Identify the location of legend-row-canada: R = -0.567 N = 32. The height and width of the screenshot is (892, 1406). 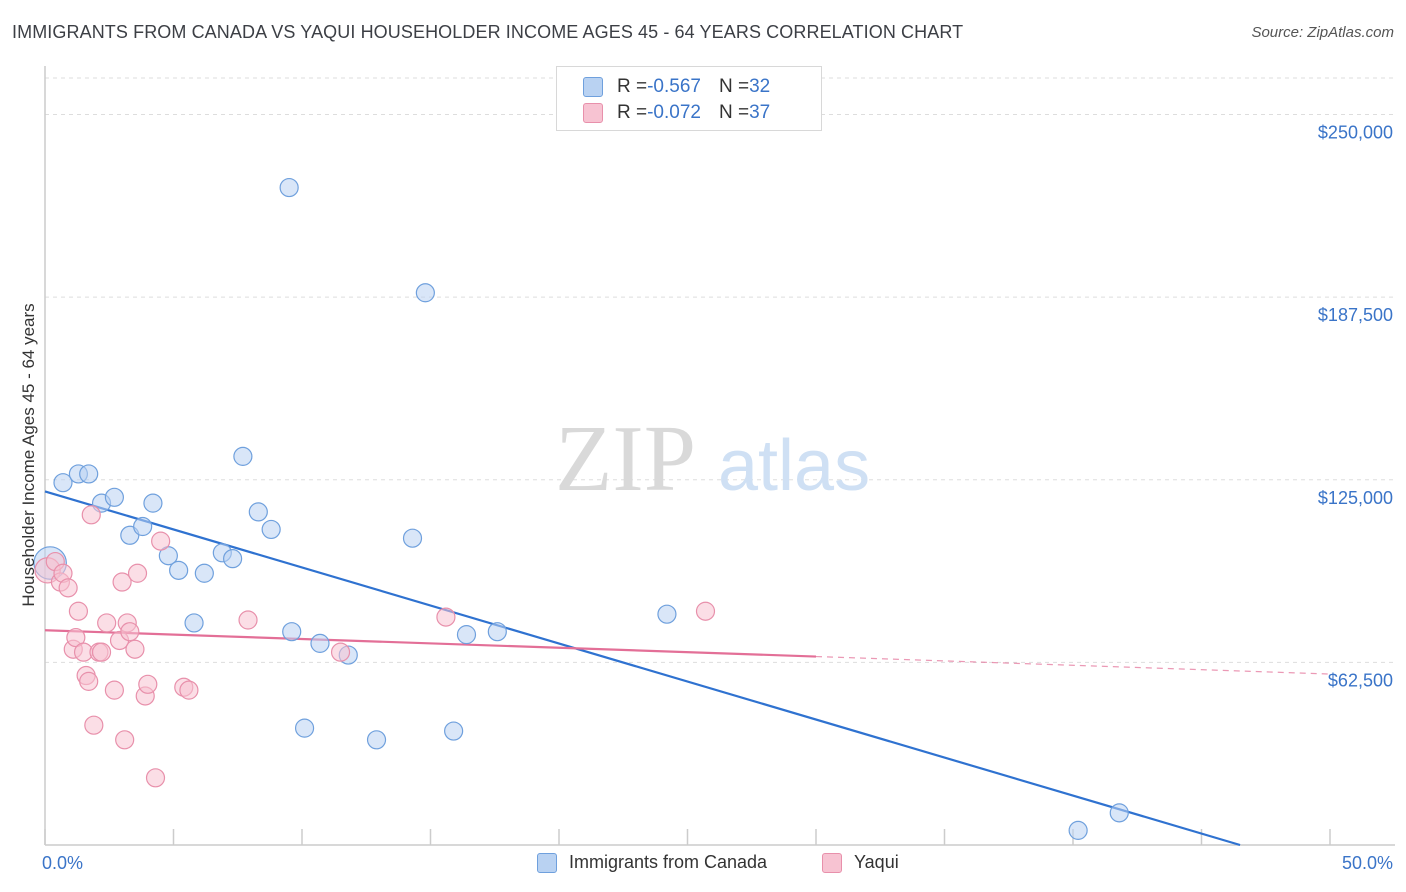
(676, 87).